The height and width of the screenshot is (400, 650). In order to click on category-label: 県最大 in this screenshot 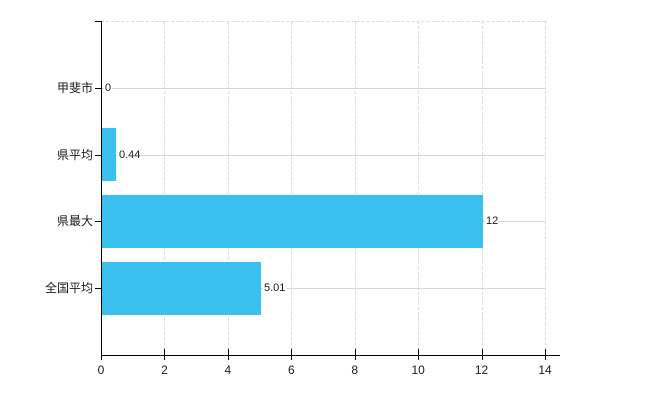, I will do `click(74, 221)`.